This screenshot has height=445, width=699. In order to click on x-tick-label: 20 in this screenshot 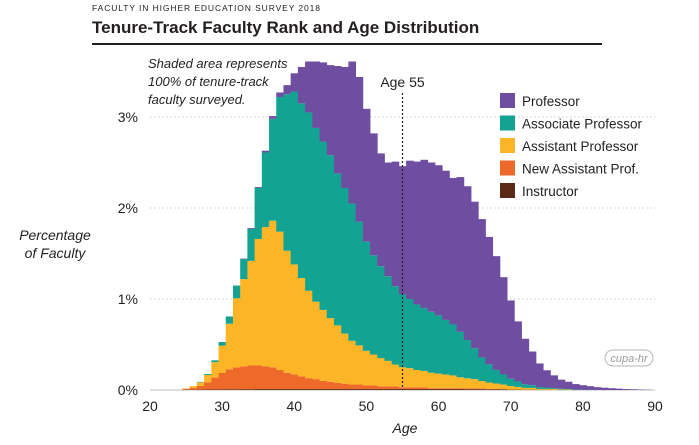, I will do `click(150, 406)`.